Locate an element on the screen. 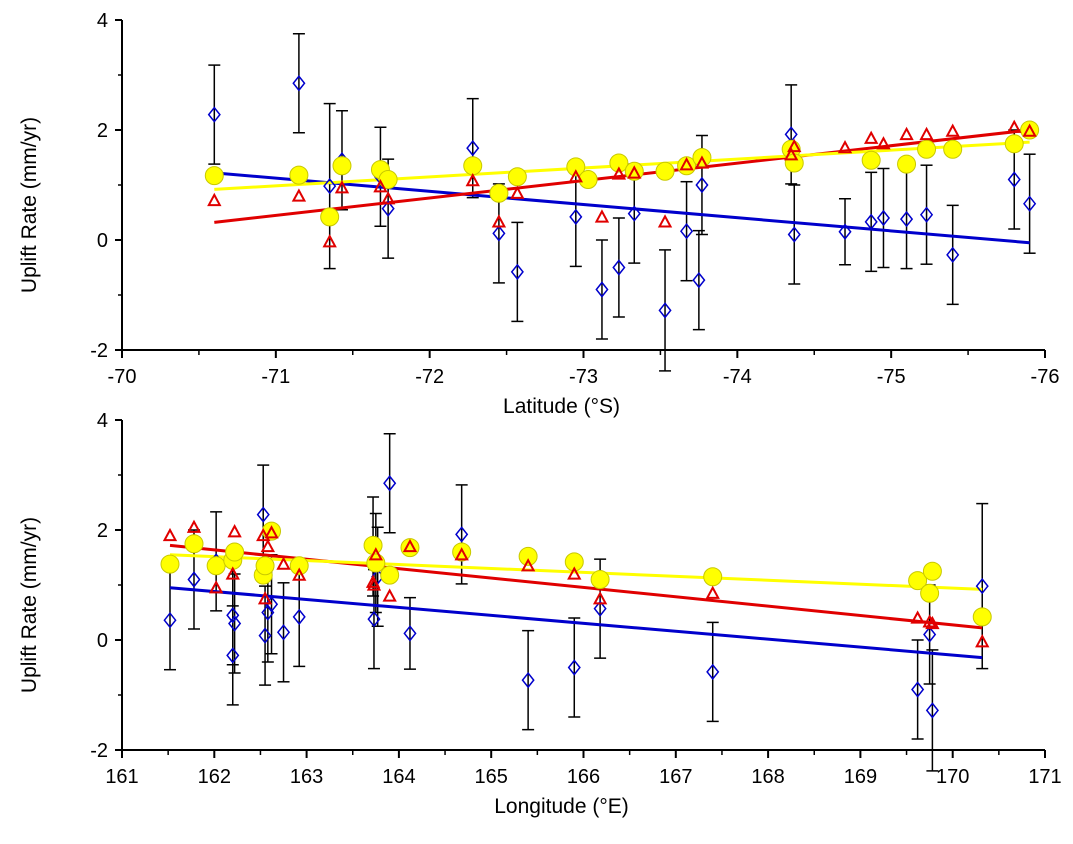 This screenshot has height=844, width=1073. x-tick-label: -71 is located at coordinates (275, 377).